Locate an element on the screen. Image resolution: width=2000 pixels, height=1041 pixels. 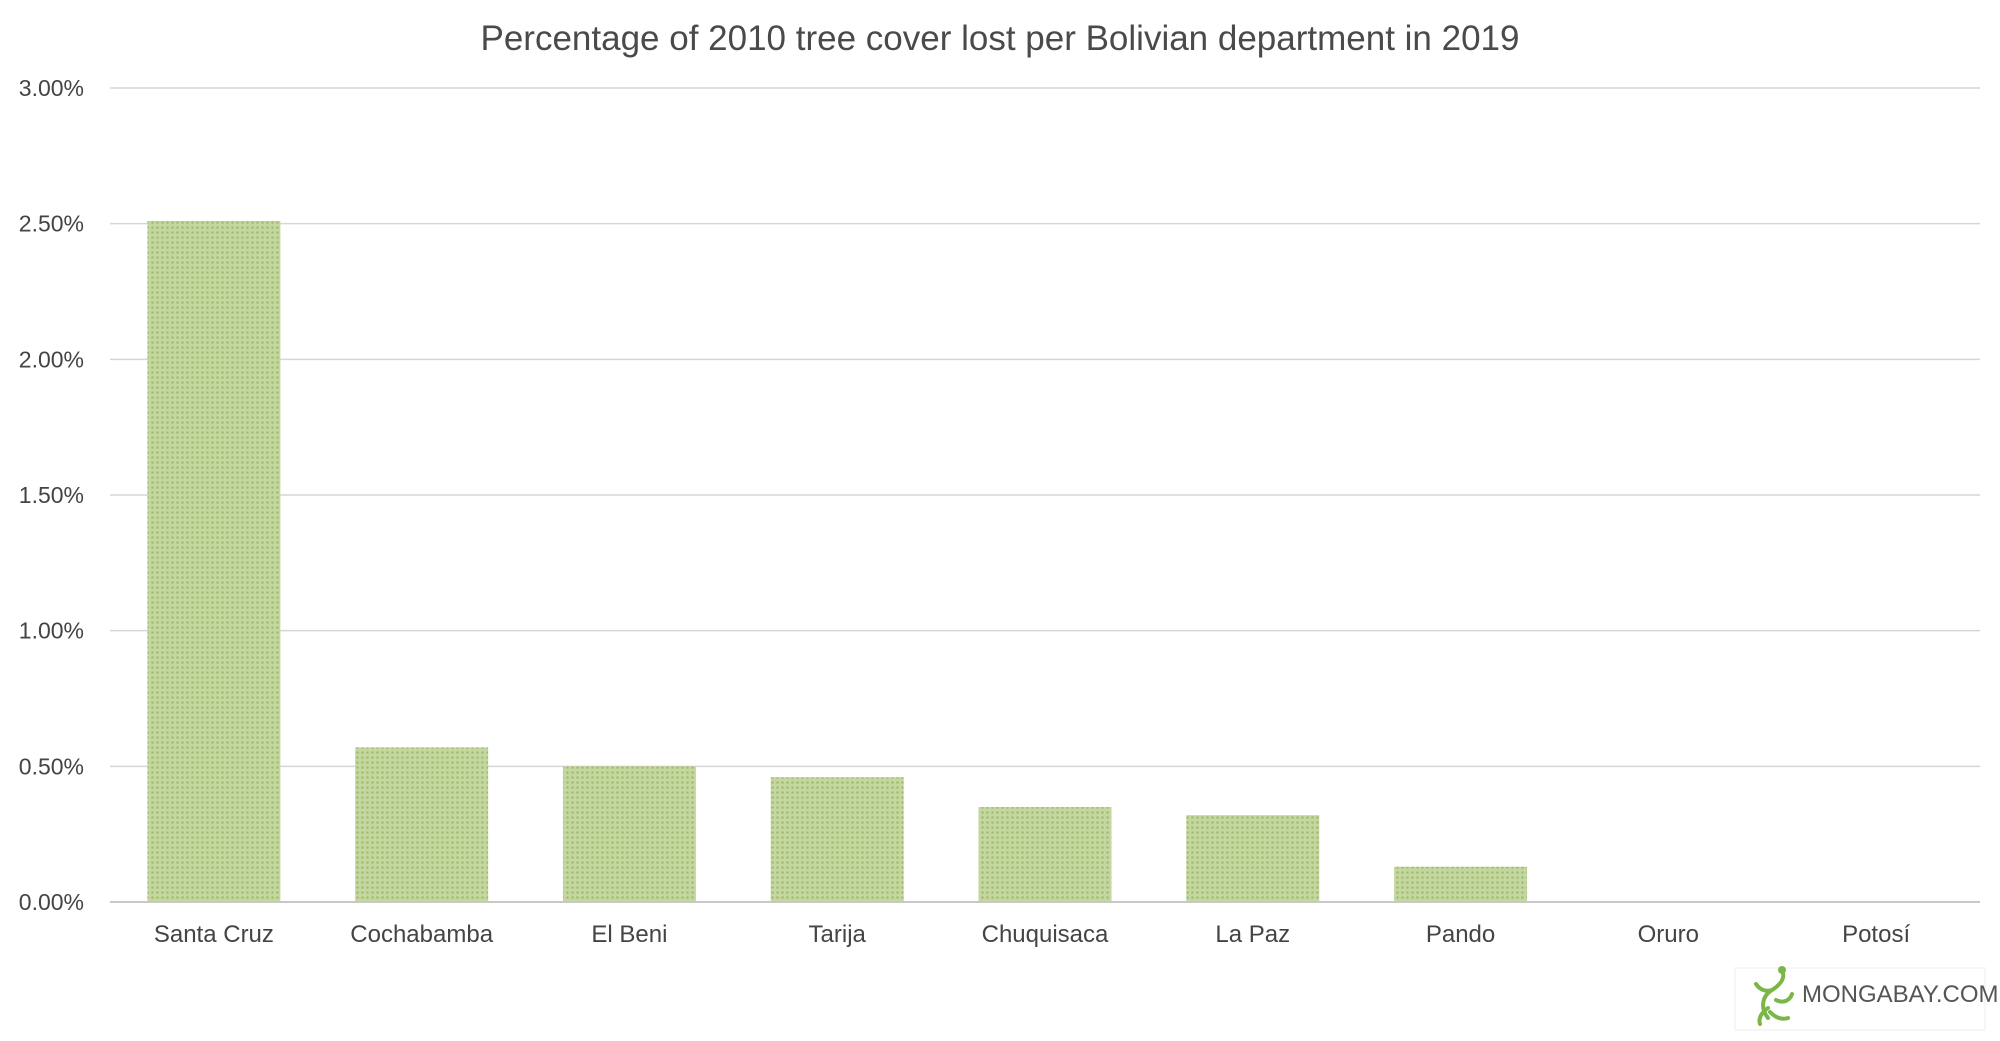
y-tick-label: 1.00% is located at coordinates (51, 631).